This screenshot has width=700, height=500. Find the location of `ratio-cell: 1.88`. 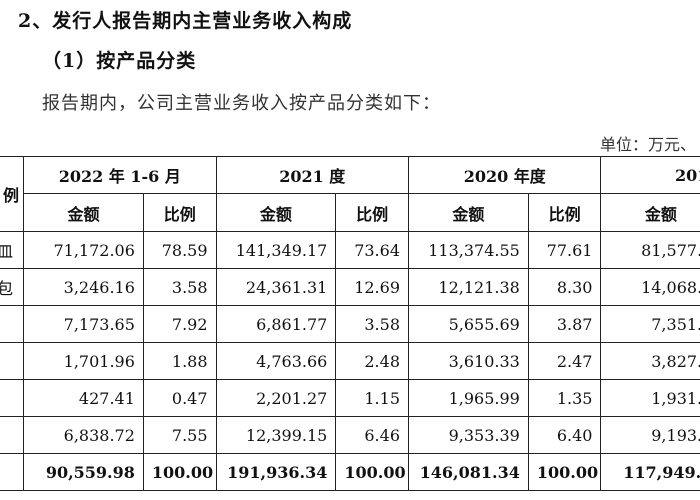

ratio-cell: 1.88 is located at coordinates (179, 361).